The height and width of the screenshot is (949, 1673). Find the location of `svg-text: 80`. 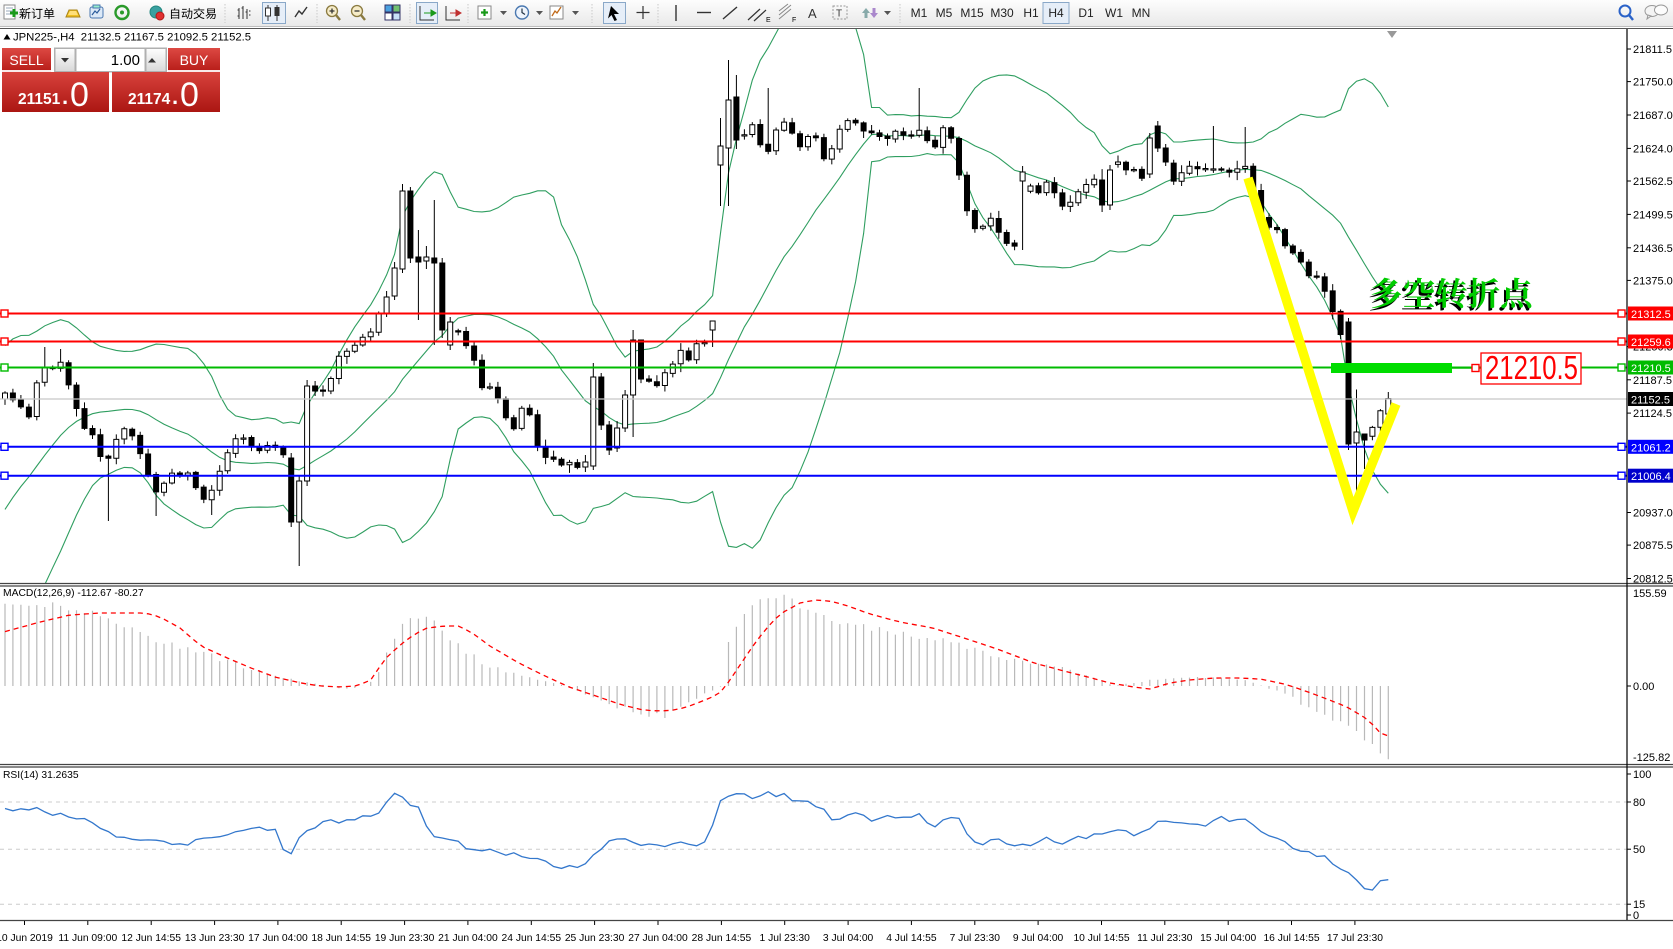

svg-text: 80 is located at coordinates (1639, 803).